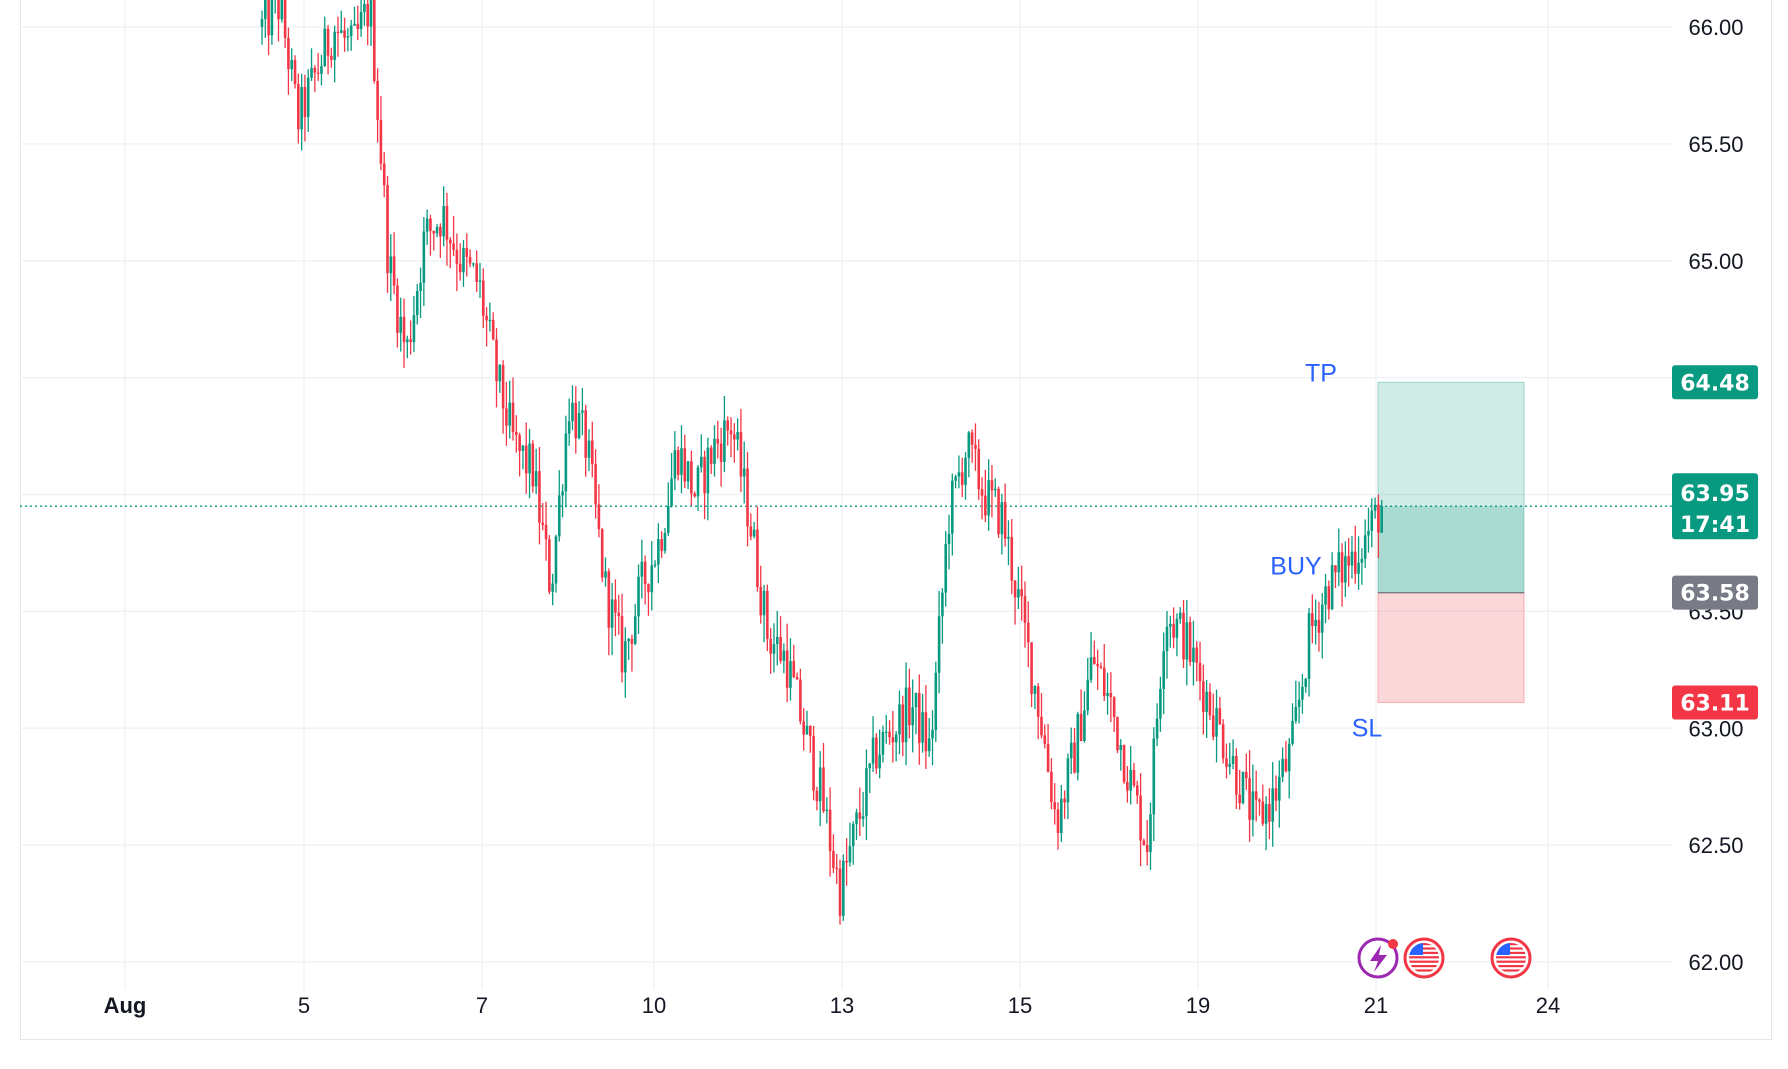 The width and height of the screenshot is (1788, 1069). Describe the element at coordinates (1378, 958) in the screenshot. I see `lightning-event-icon` at that location.